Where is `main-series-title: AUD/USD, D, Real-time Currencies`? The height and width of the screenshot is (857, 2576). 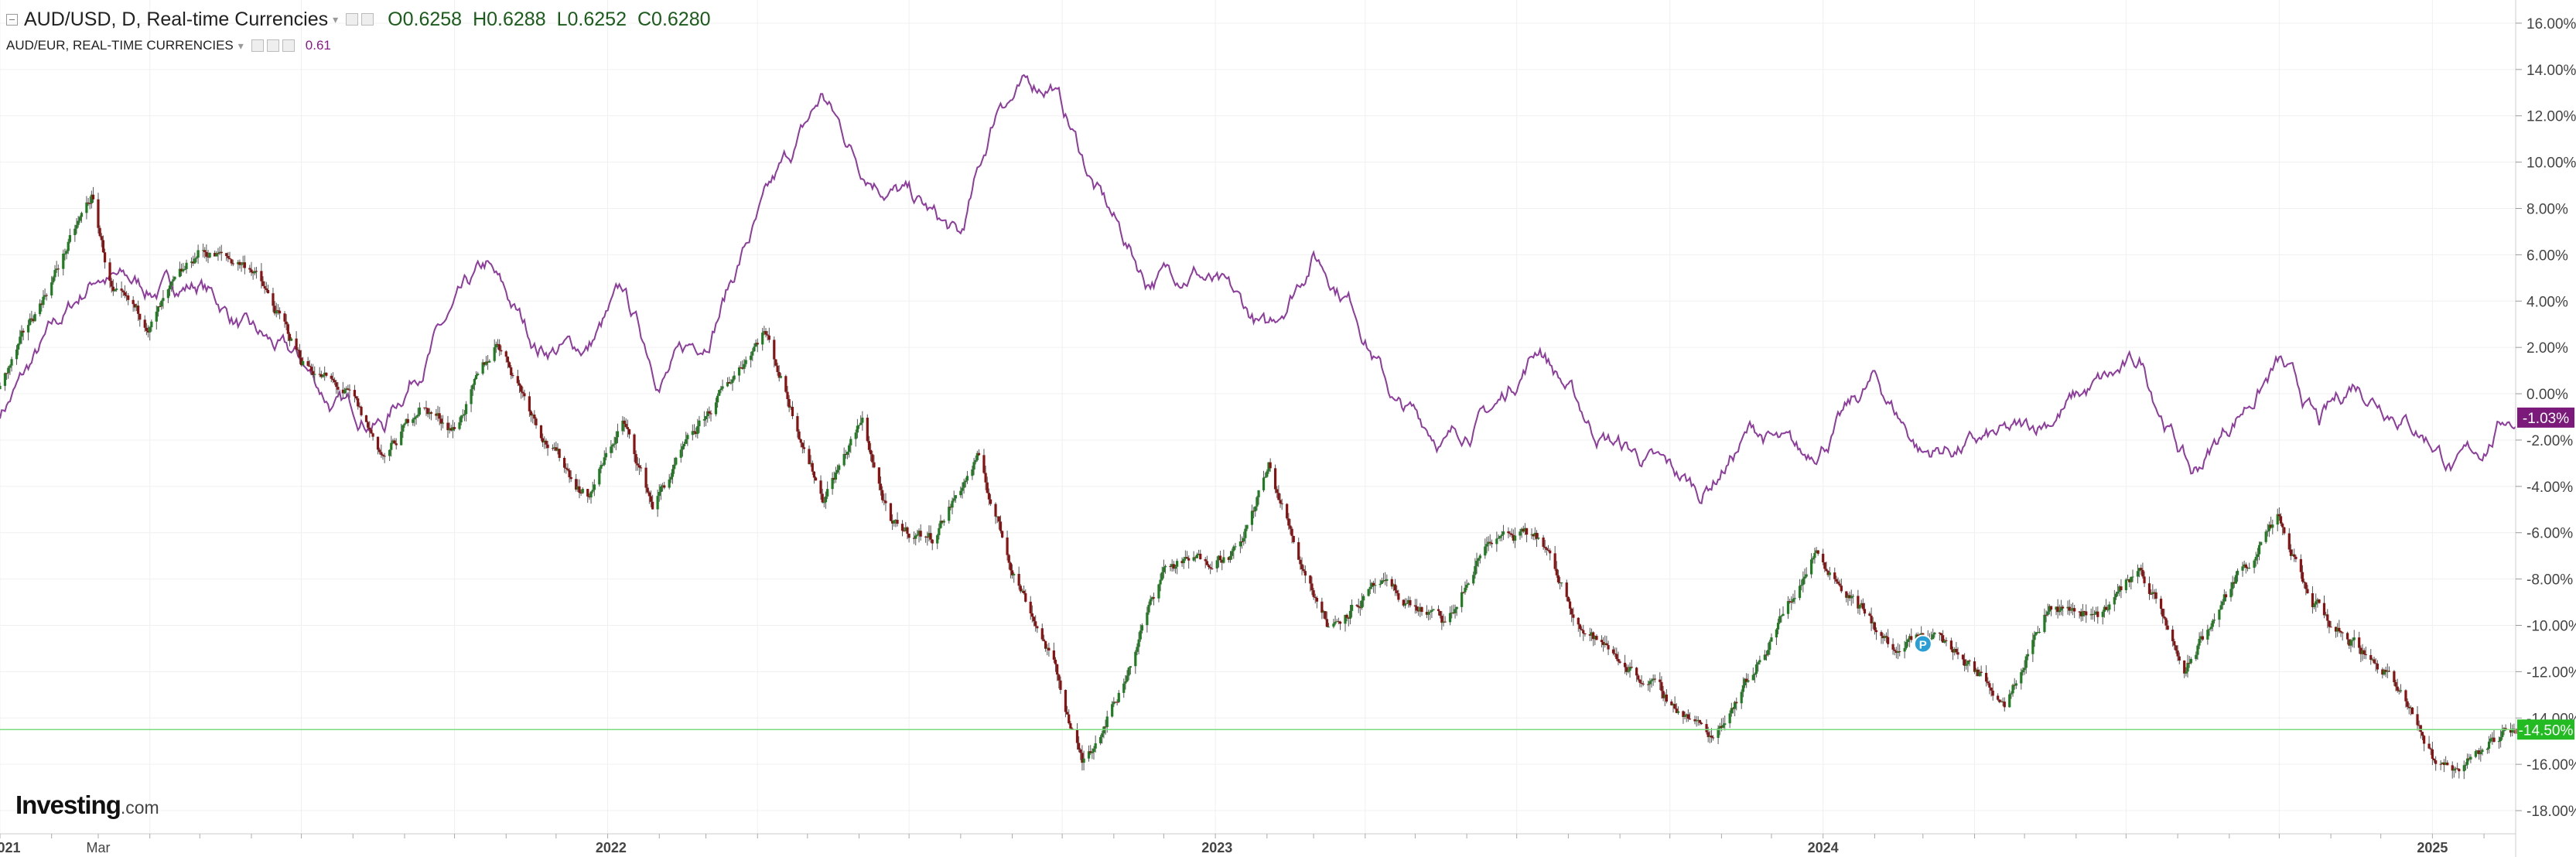 main-series-title: AUD/USD, D, Real-time Currencies is located at coordinates (176, 19).